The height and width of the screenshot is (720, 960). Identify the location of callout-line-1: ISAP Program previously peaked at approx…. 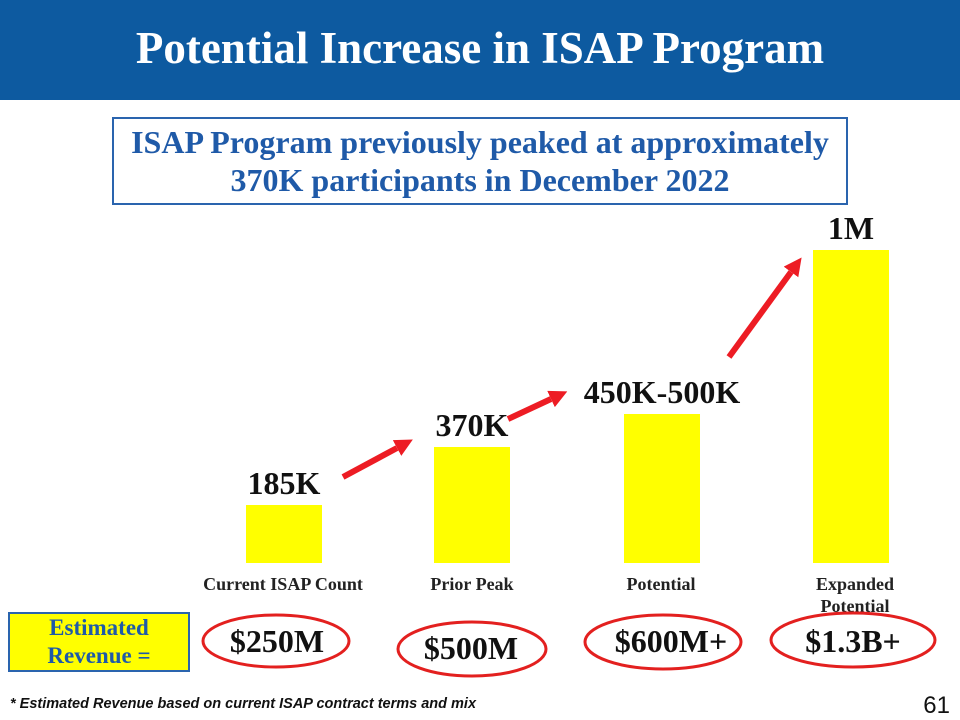
(480, 142).